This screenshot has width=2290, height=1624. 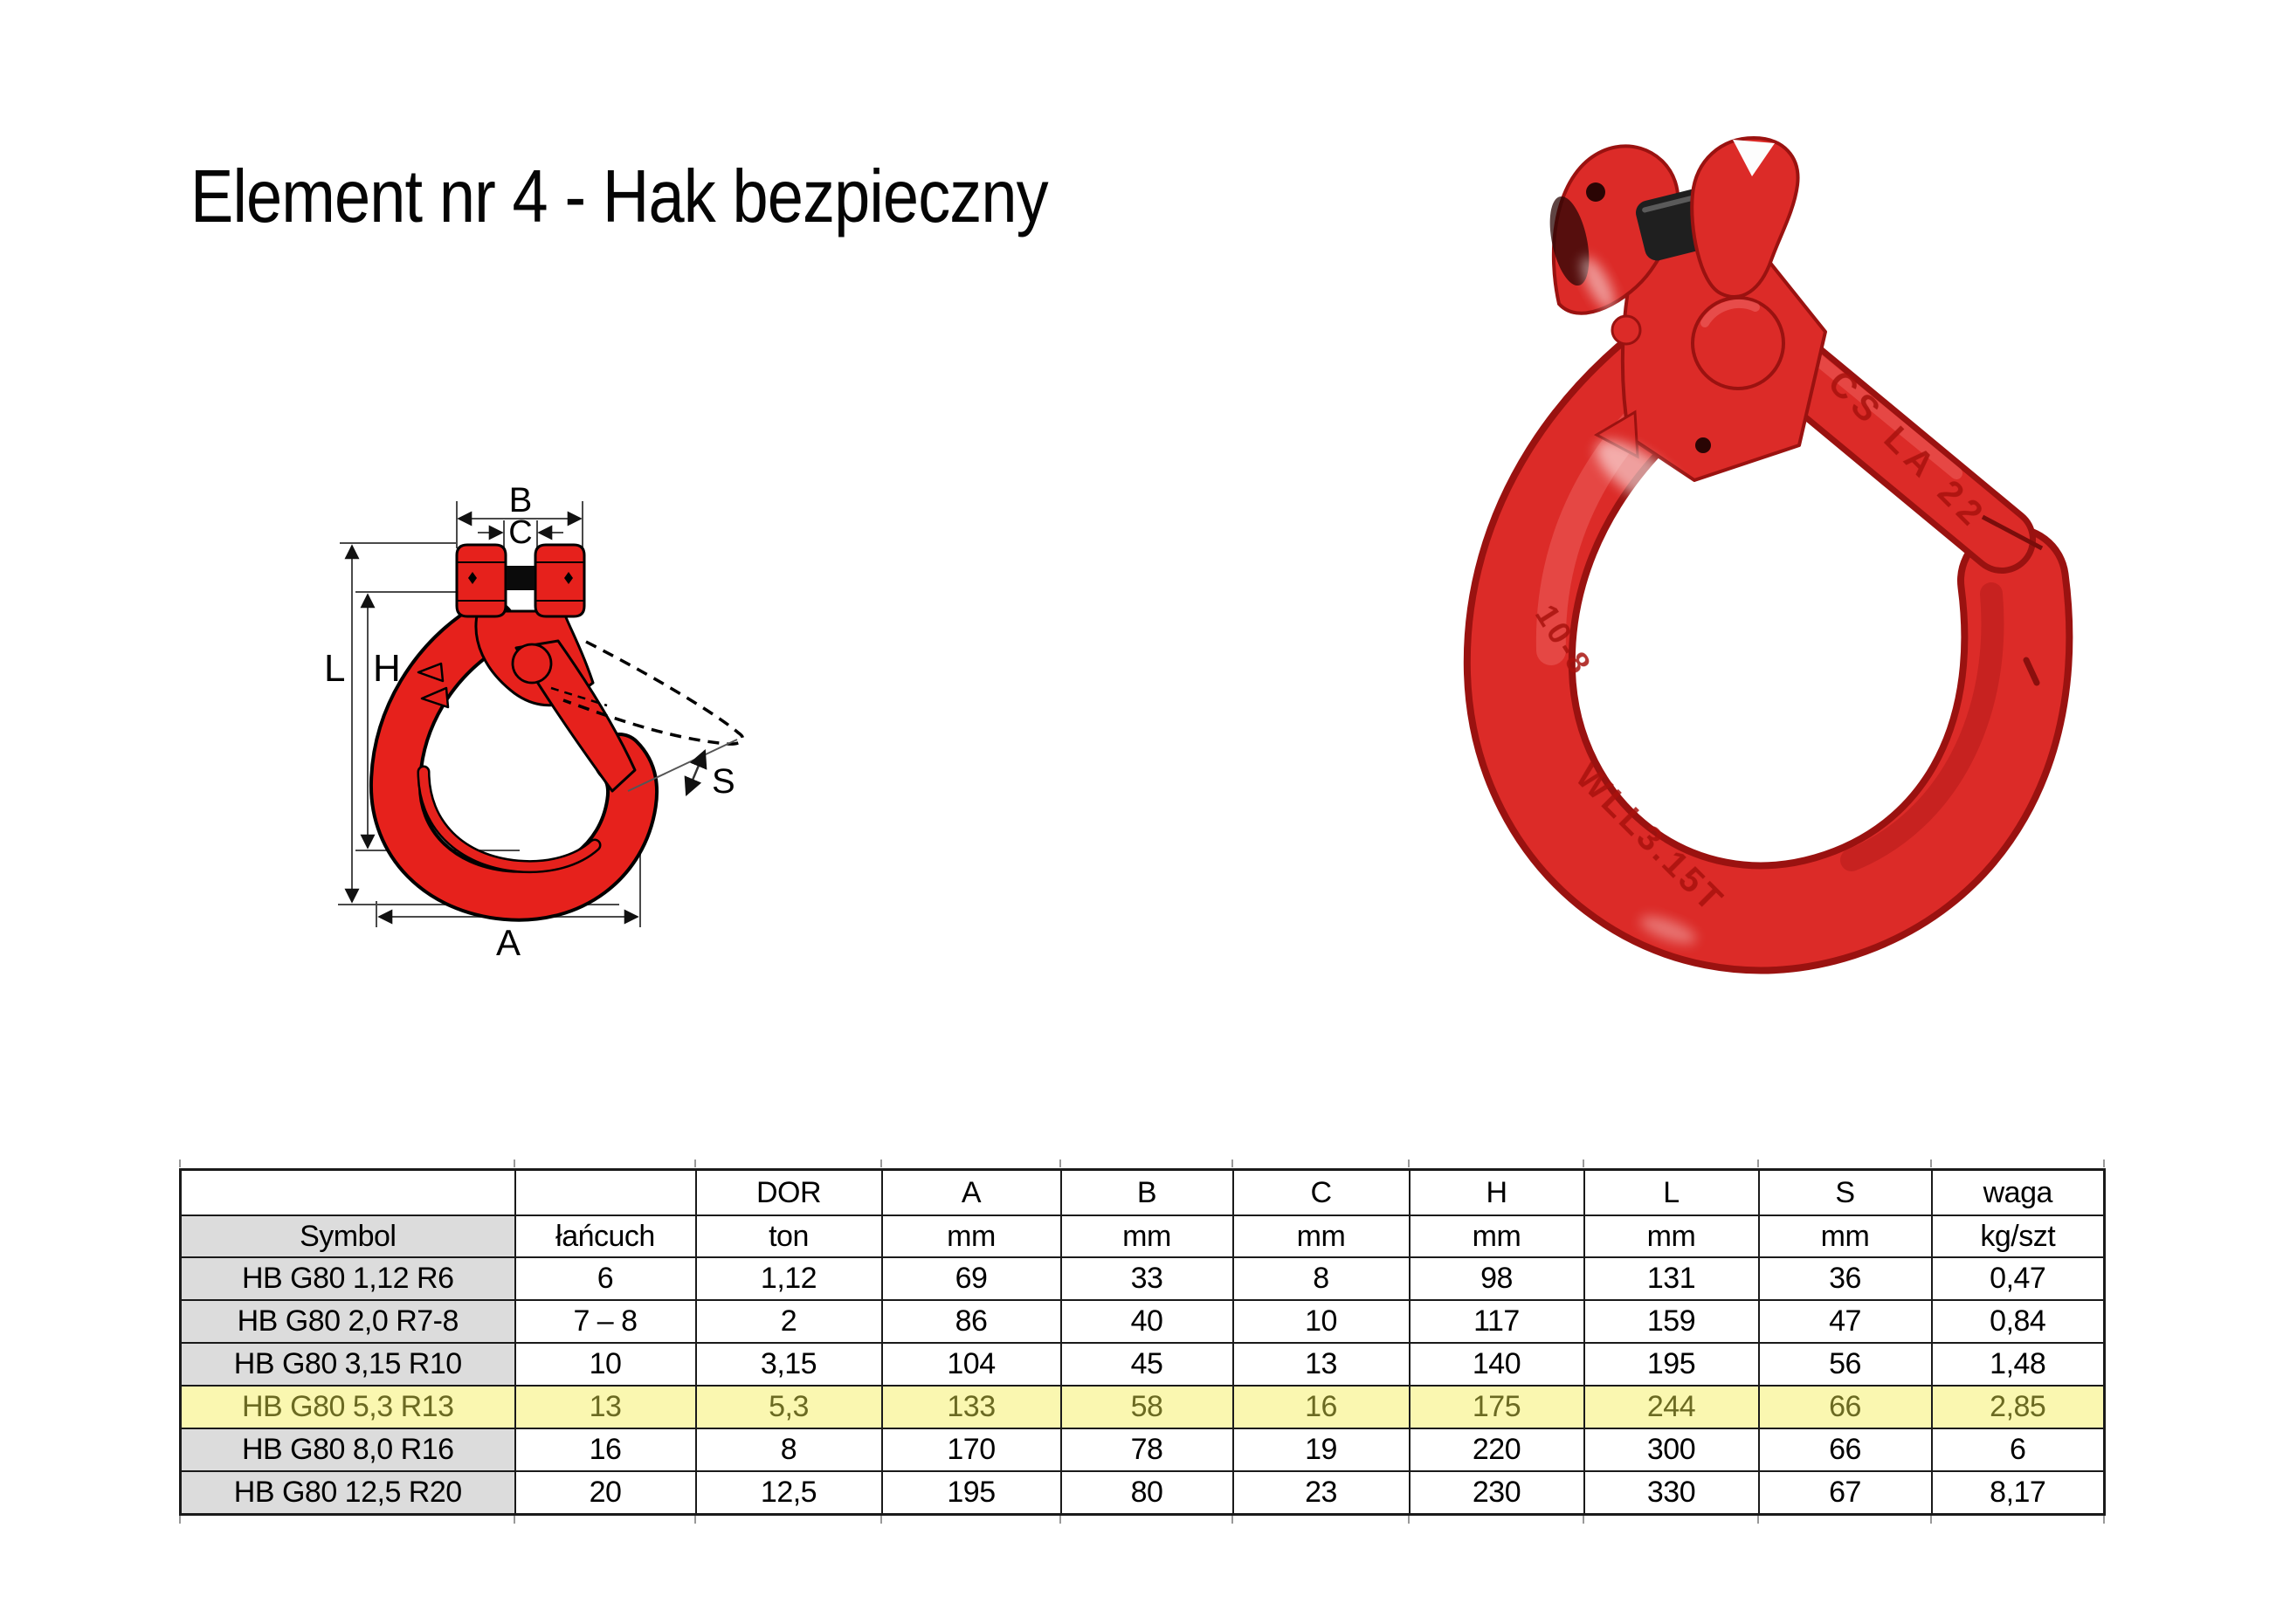 I want to click on clevis-fork-notch, so click(x=1754, y=158).